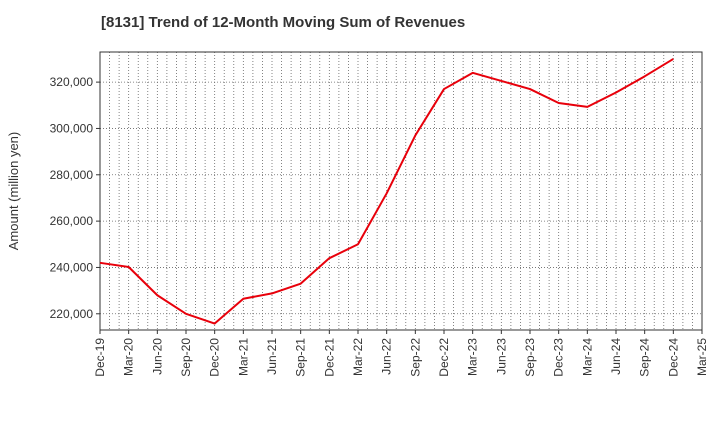  What do you see at coordinates (358, 357) in the screenshot?
I see `x-tick-label: Mar-22` at bounding box center [358, 357].